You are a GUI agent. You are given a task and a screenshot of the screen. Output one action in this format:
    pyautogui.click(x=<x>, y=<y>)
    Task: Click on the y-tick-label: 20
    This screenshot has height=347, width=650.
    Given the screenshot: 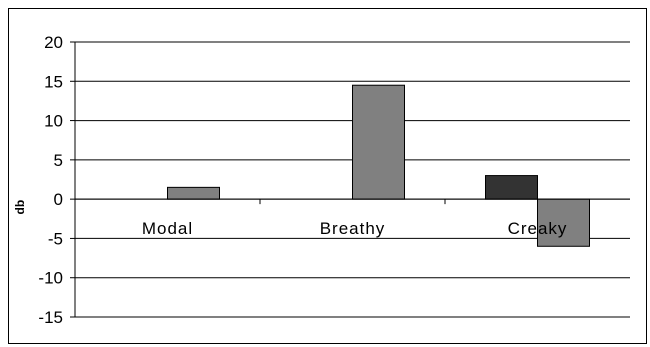 What is the action you would take?
    pyautogui.click(x=53, y=42)
    